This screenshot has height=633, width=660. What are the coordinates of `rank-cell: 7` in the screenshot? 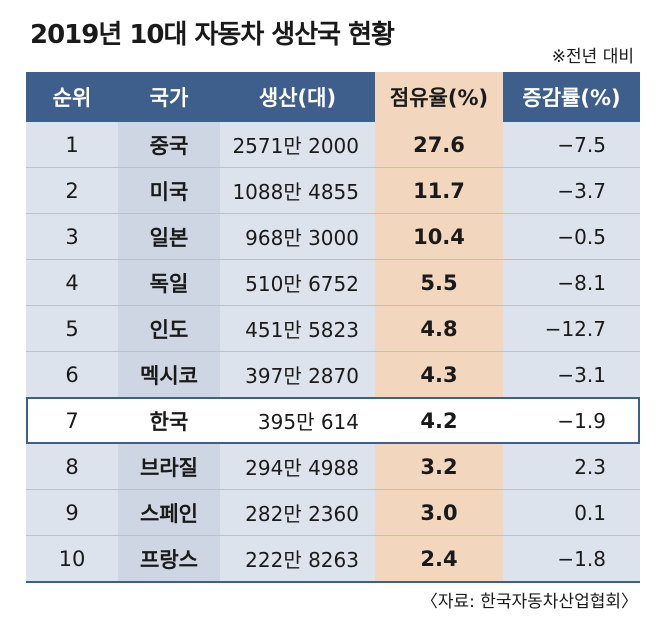 It's located at (72, 420).